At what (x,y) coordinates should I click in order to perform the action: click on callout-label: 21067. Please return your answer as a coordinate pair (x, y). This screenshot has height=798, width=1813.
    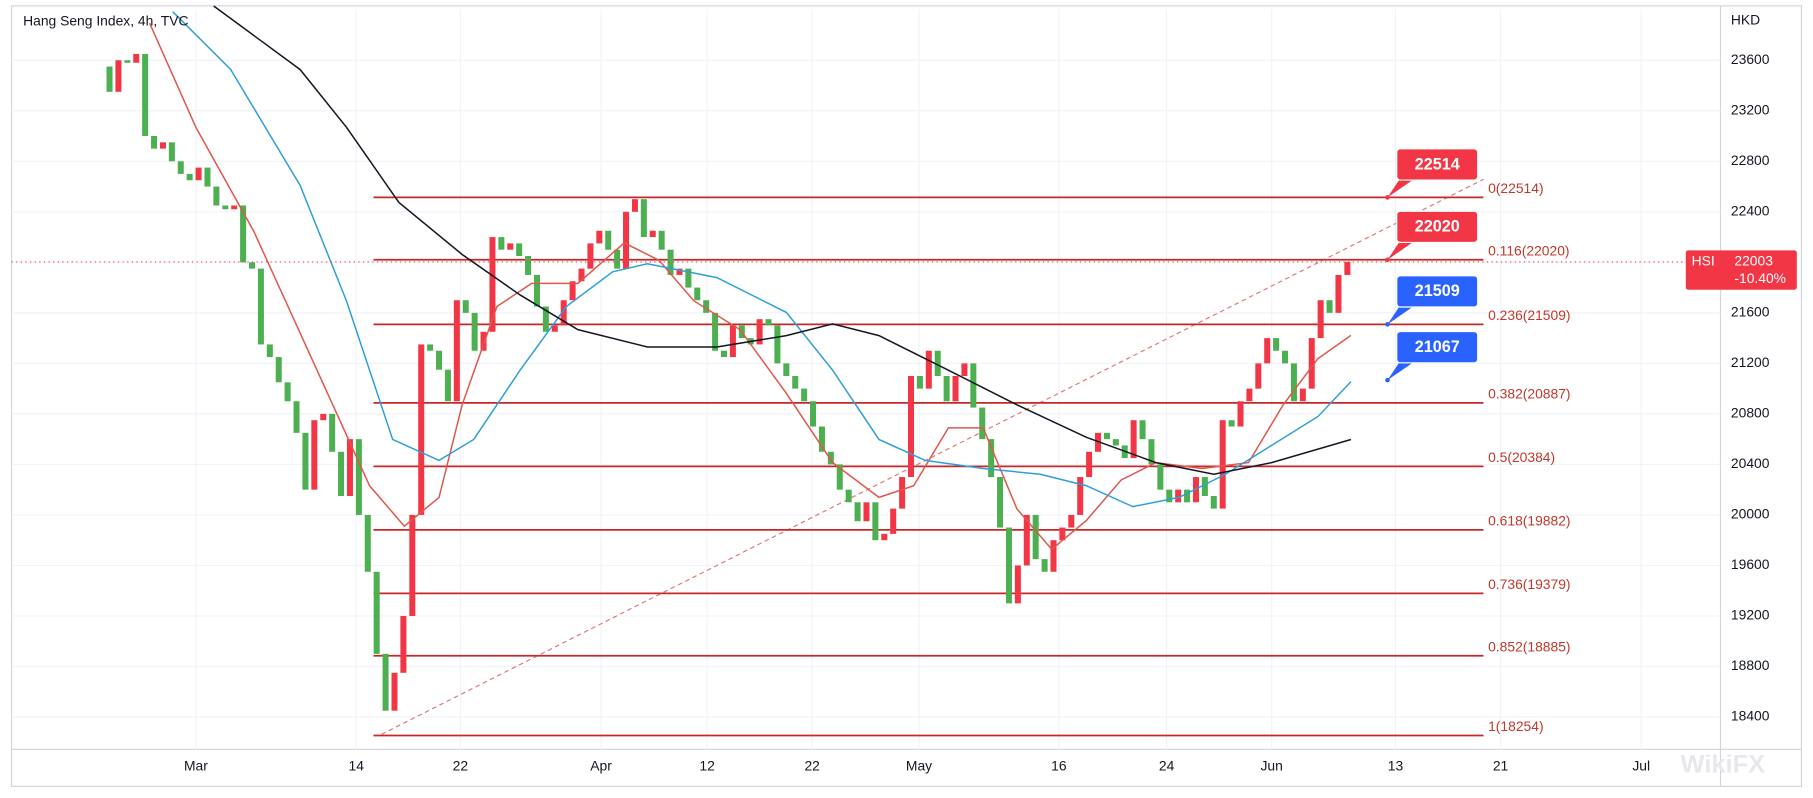
    Looking at the image, I should click on (1437, 347).